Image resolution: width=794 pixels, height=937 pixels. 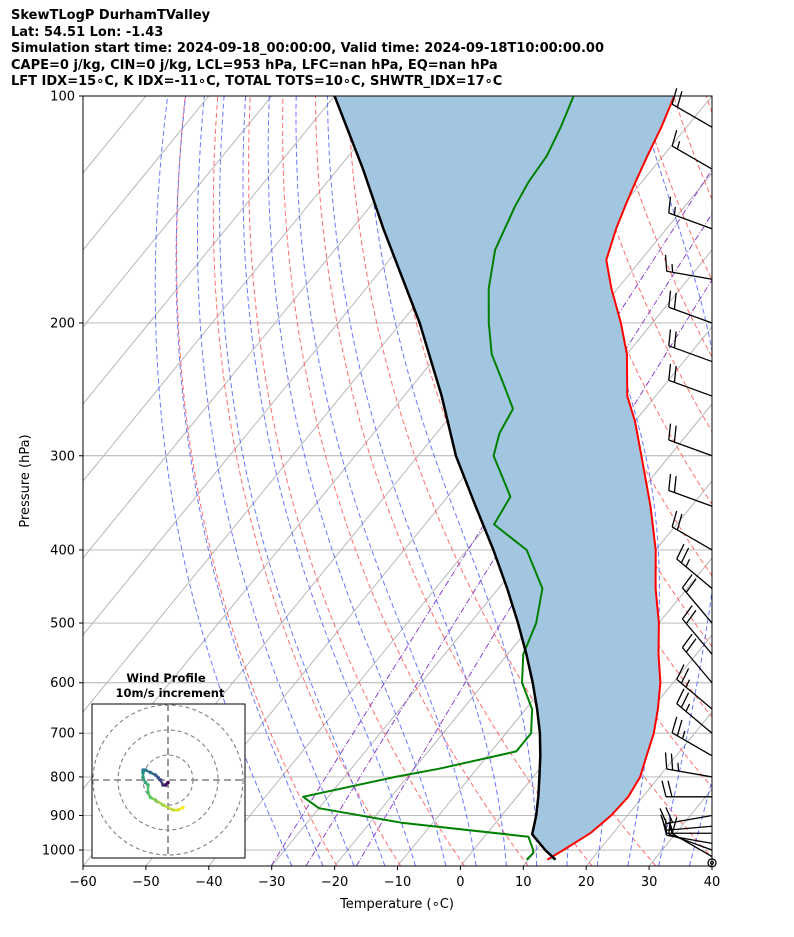 I want to click on x-tick-label: 40, so click(x=712, y=882).